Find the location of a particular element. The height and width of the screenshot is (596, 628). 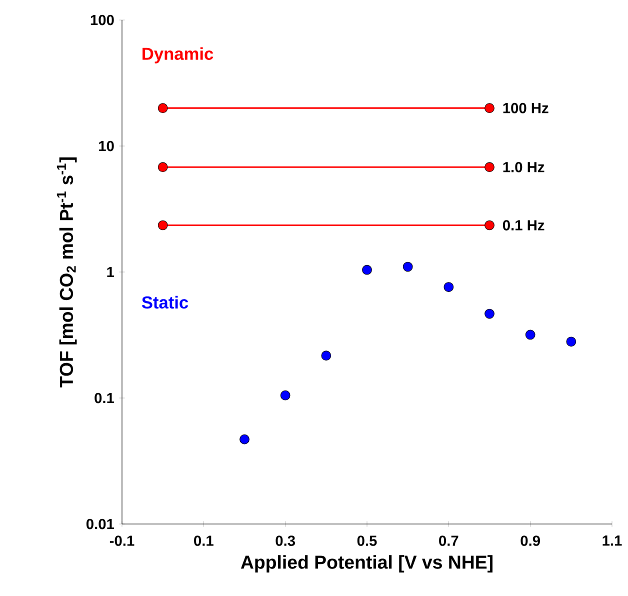

annotation: Dynamic is located at coordinates (178, 55).